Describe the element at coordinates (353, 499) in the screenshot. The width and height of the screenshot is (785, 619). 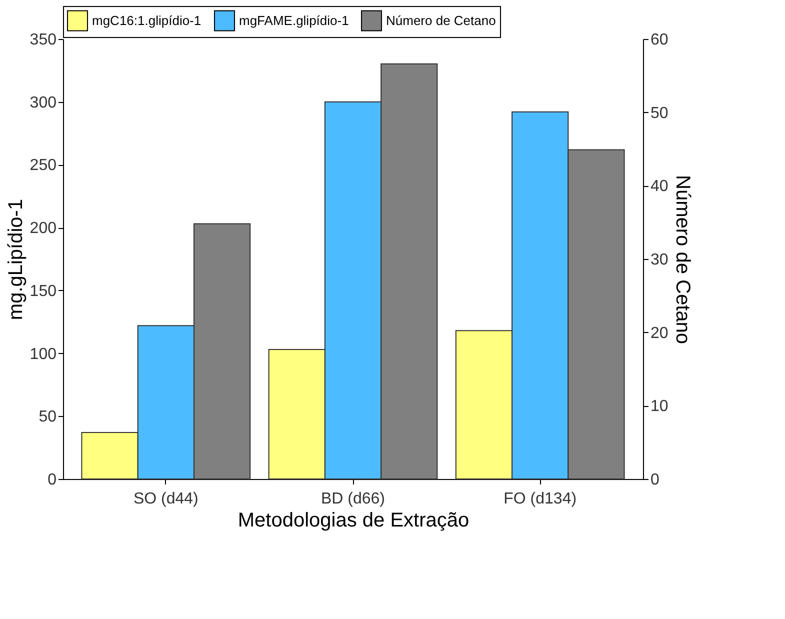
I see `x-tick-label: BD (d66)` at that location.